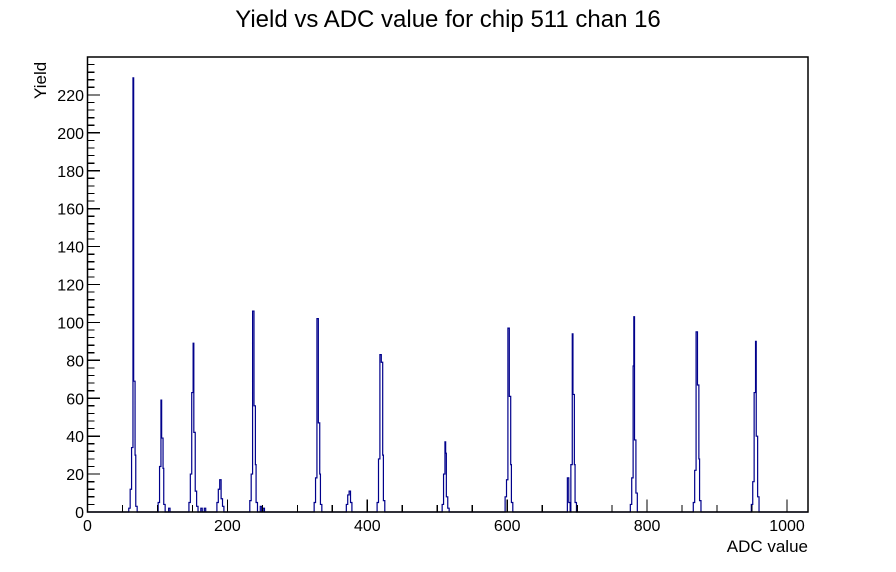 This screenshot has height=572, width=896. Describe the element at coordinates (70, 248) in the screenshot. I see `y-tick-label: 140` at that location.